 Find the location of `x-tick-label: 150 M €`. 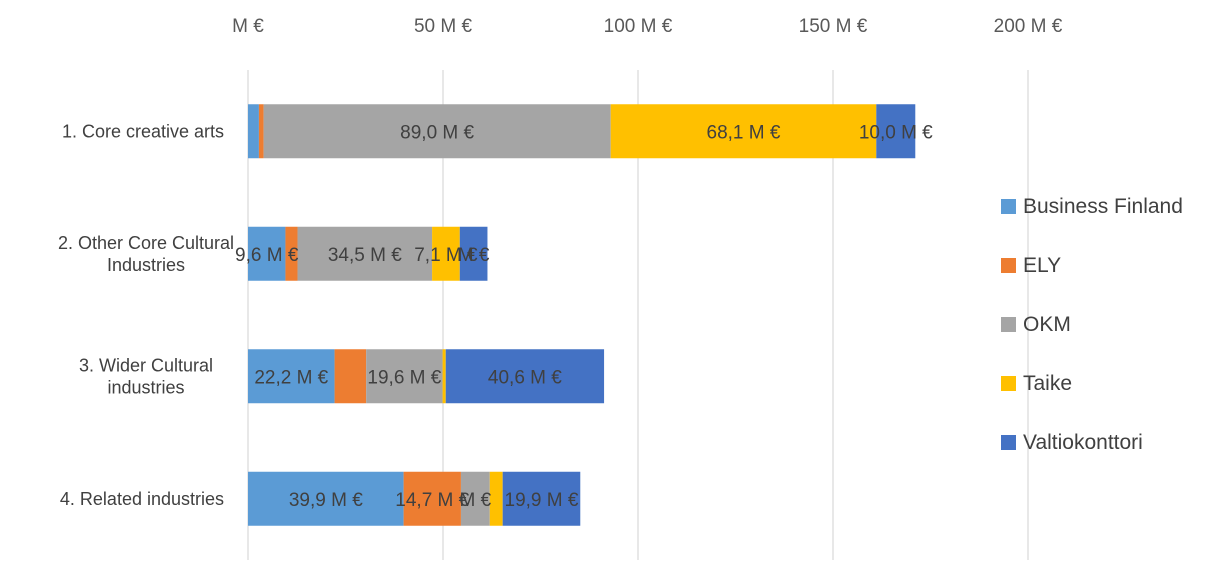

x-tick-label: 150 M € is located at coordinates (833, 26).